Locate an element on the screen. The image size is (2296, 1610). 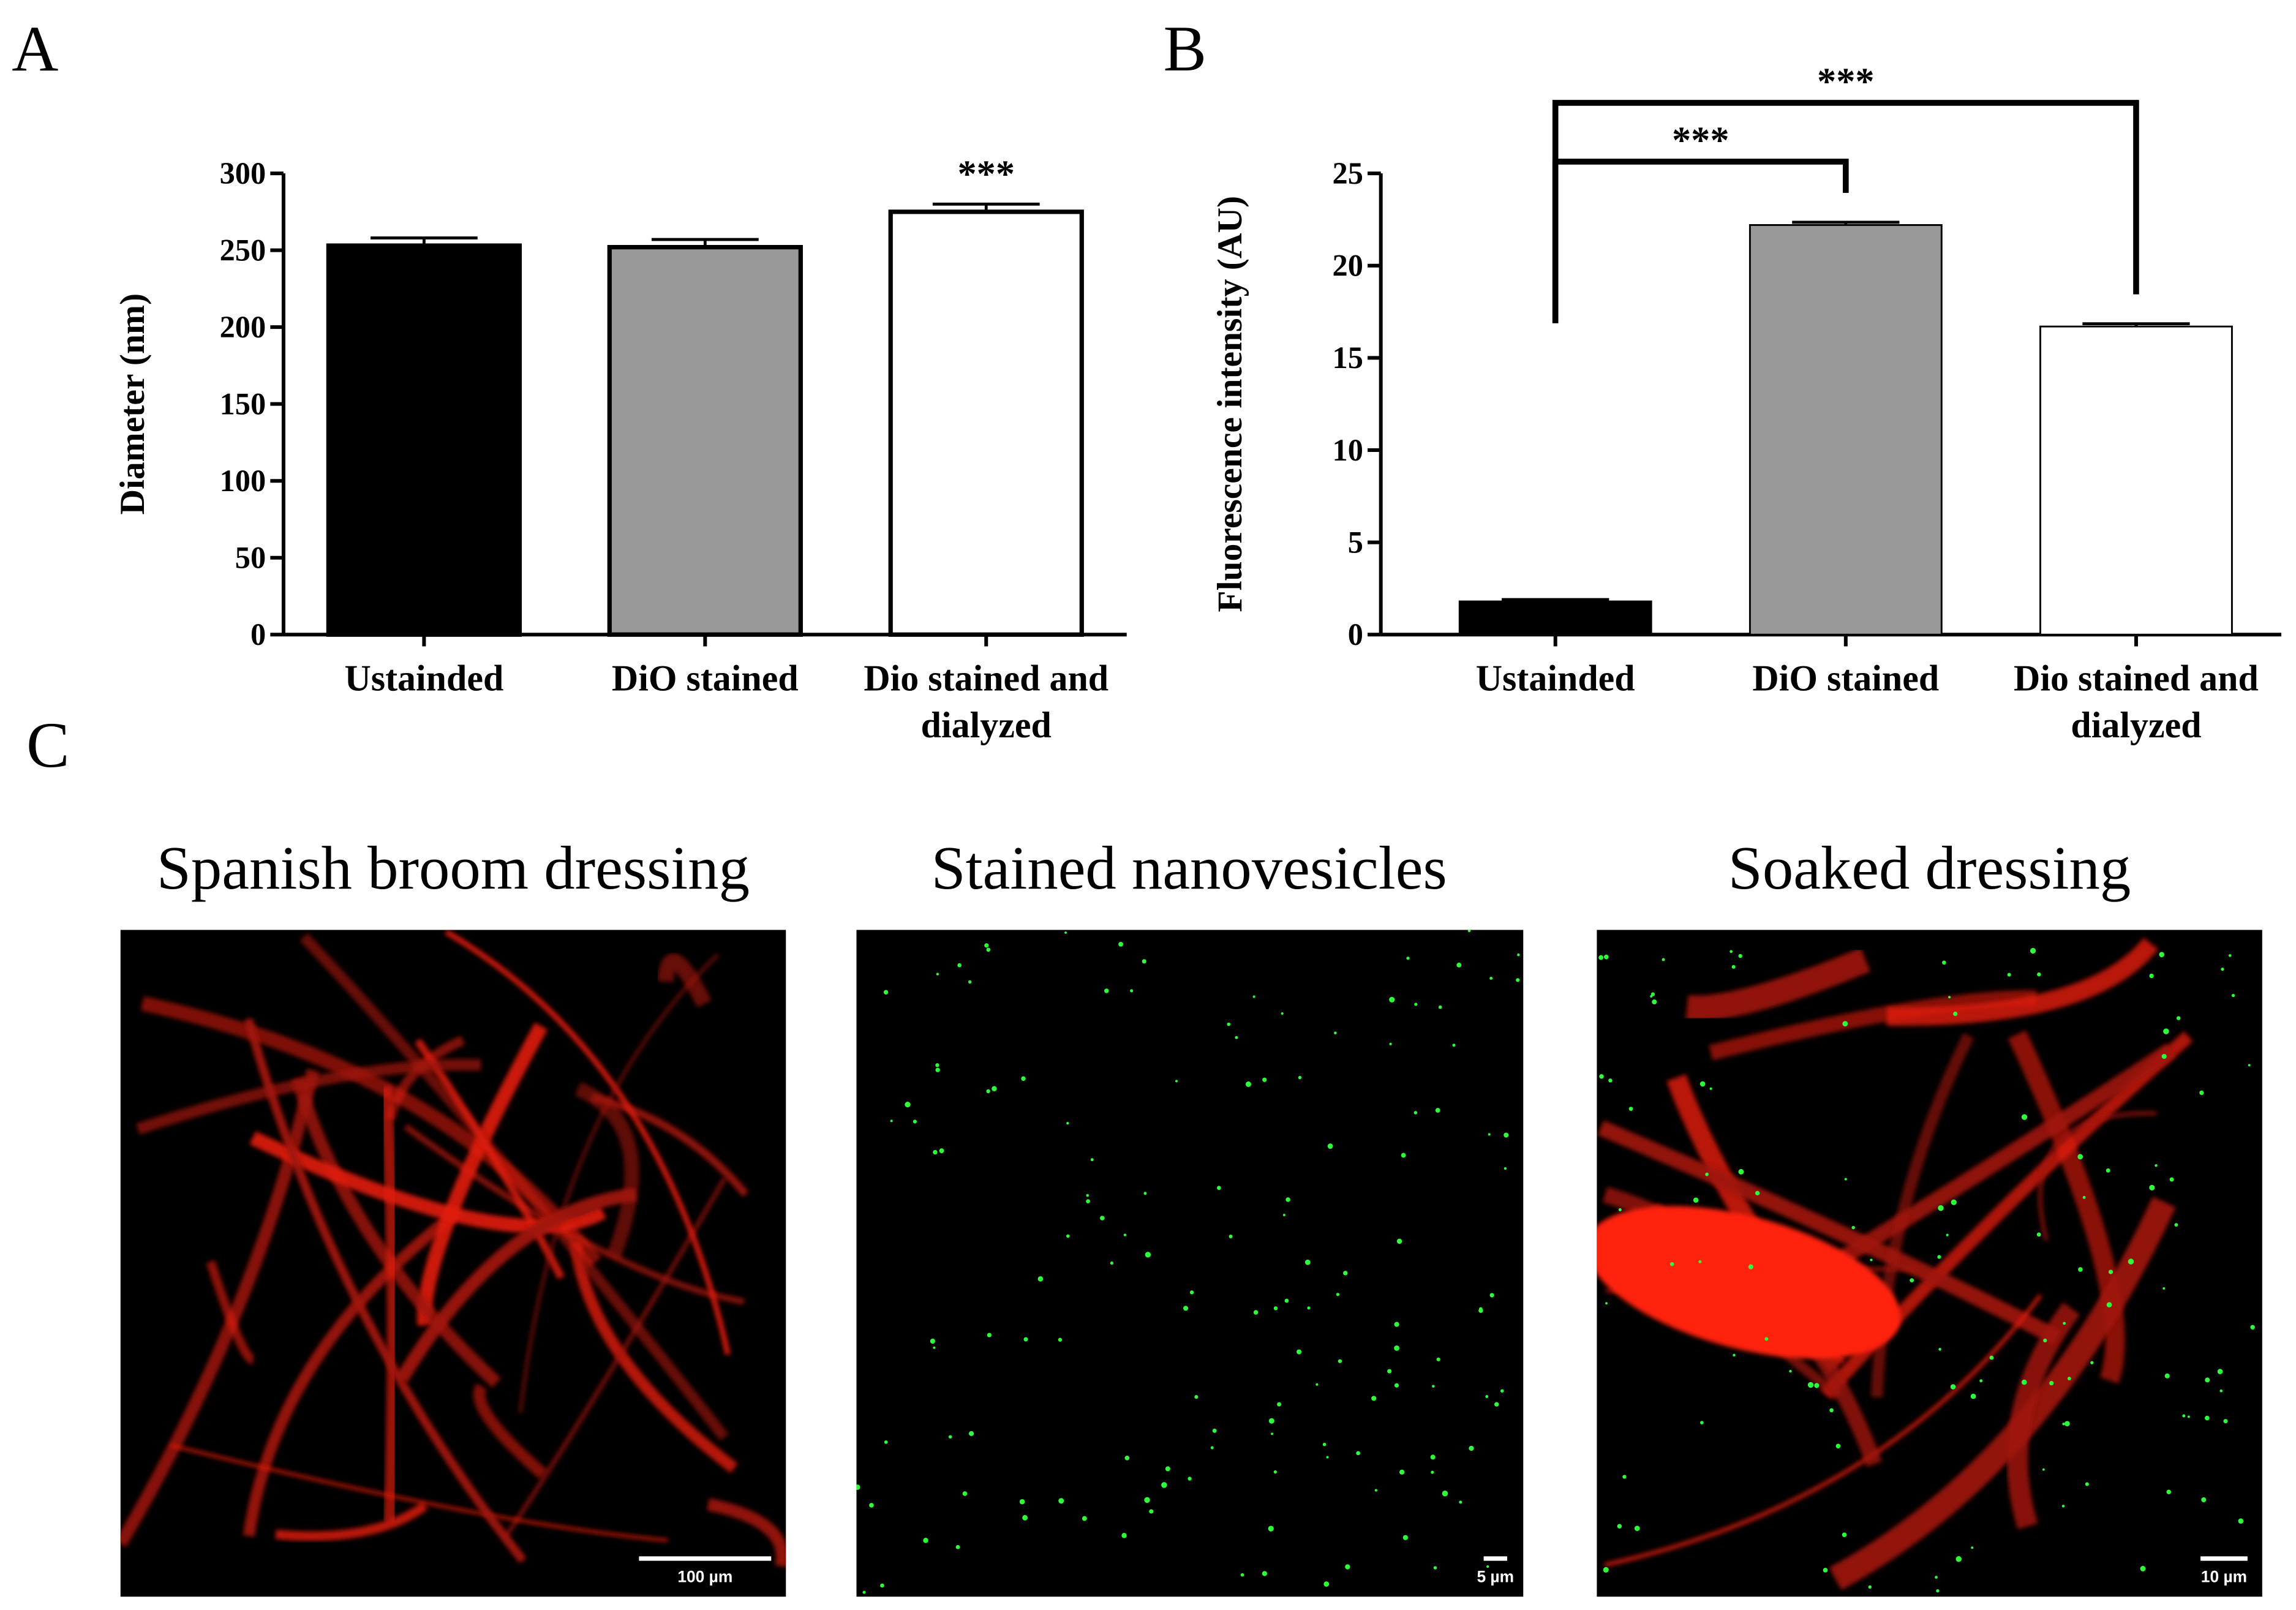
text-line: Dio stained and is located at coordinates (986, 678).